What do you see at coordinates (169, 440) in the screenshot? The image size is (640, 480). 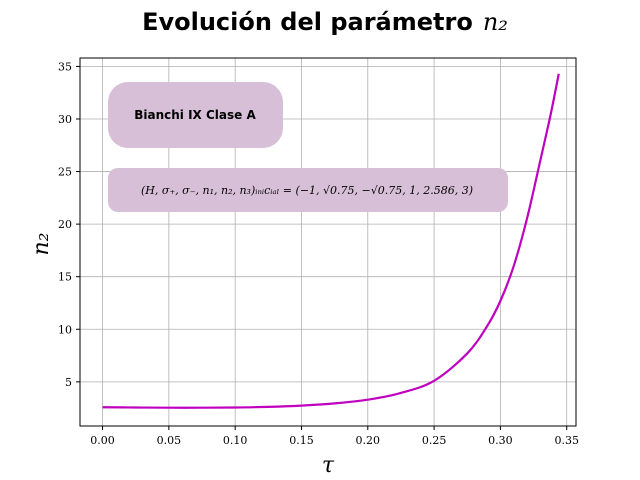 I see `x-tick-label: 0.05` at bounding box center [169, 440].